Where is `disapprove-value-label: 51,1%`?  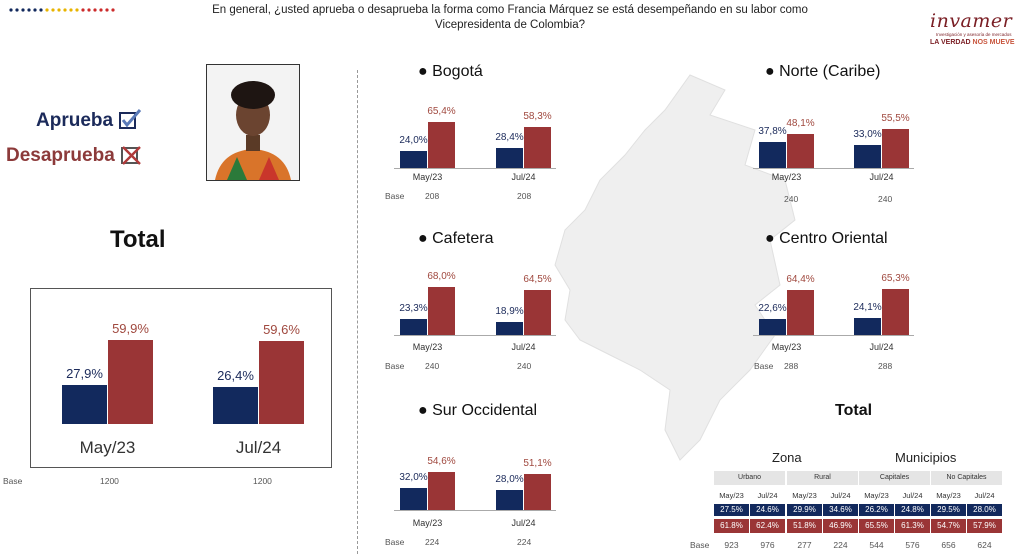 disapprove-value-label: 51,1% is located at coordinates (537, 464).